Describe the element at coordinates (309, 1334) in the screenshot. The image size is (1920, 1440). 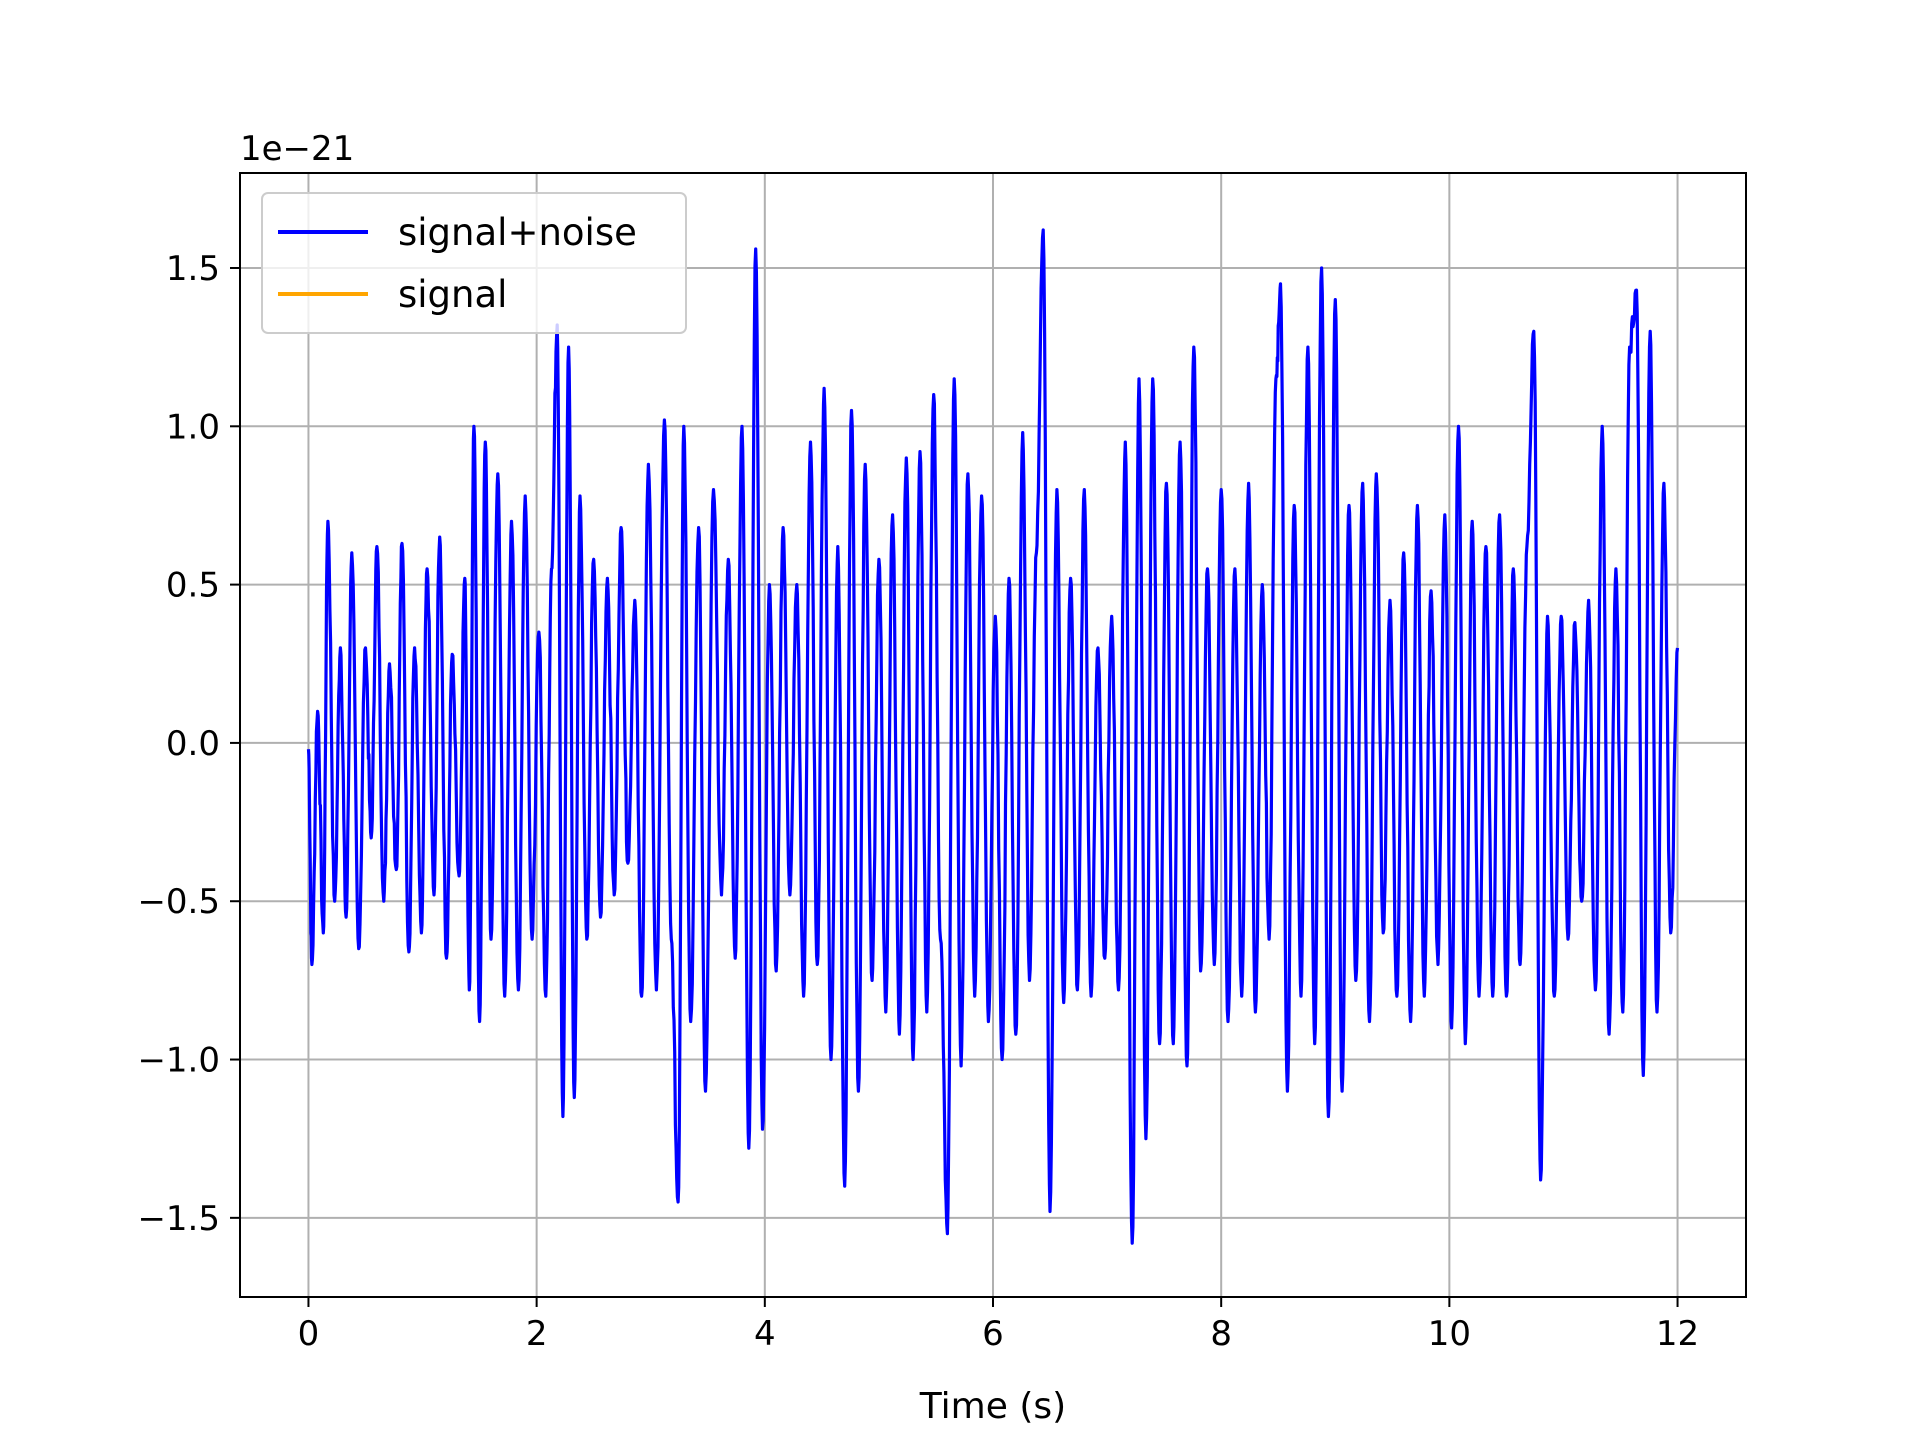
I see `x-tick-label: 0` at that location.